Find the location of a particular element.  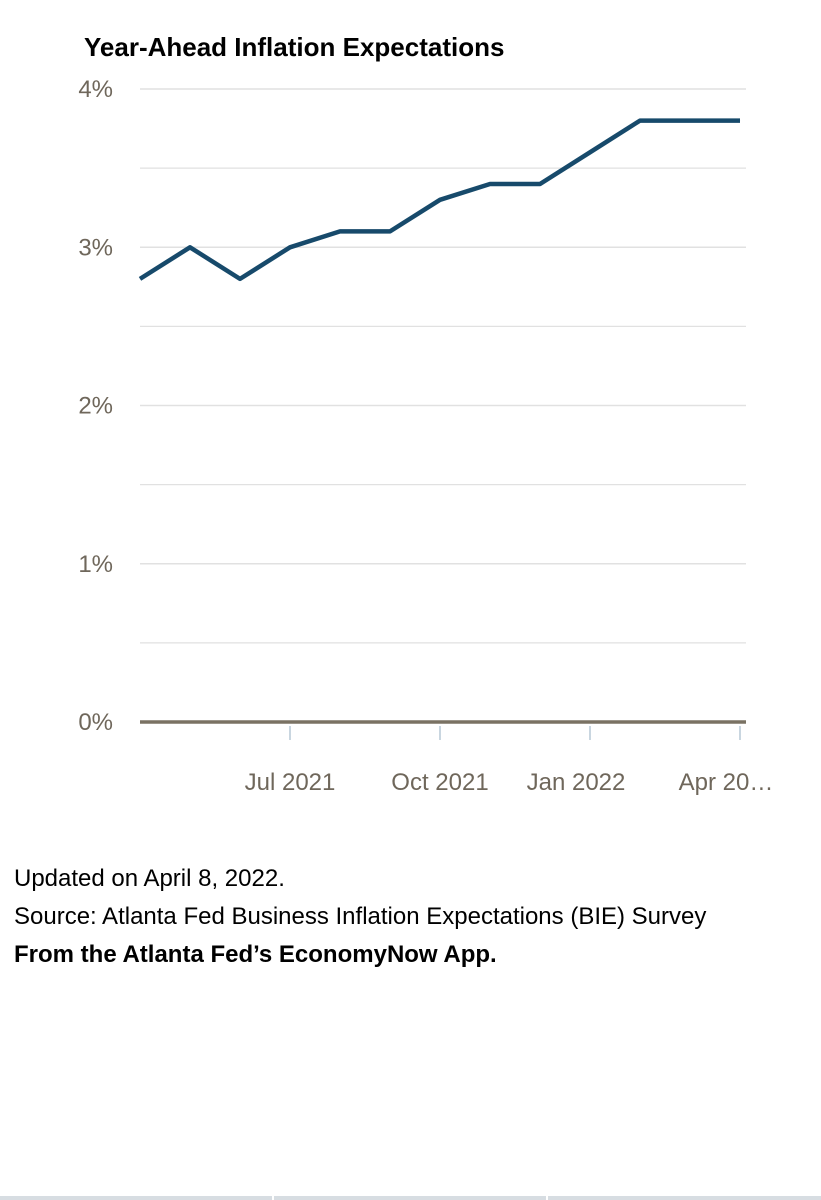

y-axis-tick-labels: 0% 1% 2% 3% 4% is located at coordinates (95, 406).